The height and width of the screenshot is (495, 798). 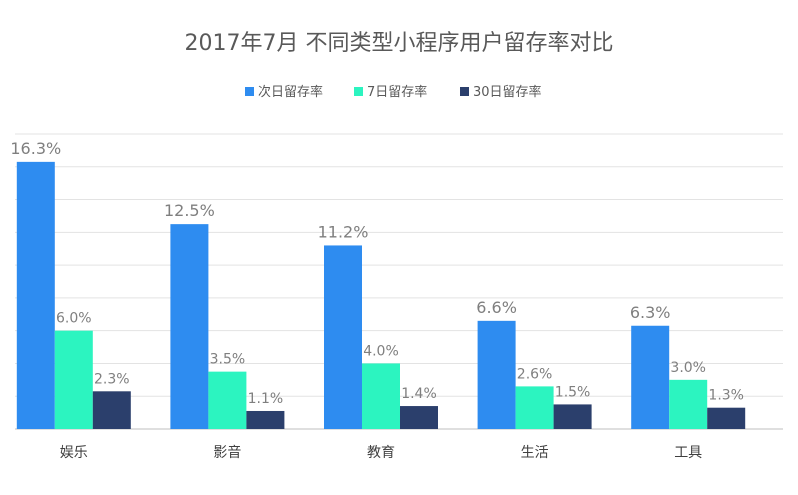 I want to click on data-label: 6.0%, so click(x=74, y=319).